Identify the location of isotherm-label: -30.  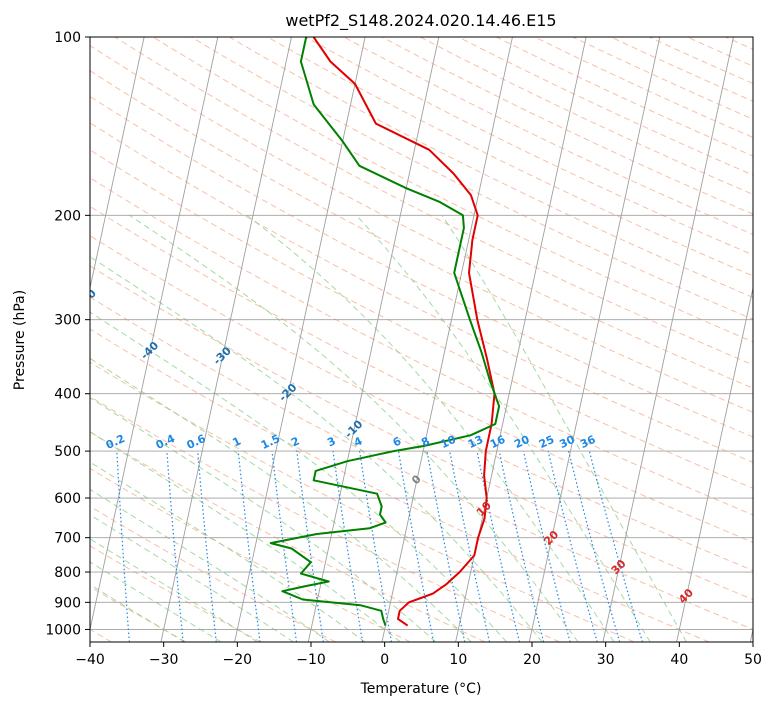
(222, 355).